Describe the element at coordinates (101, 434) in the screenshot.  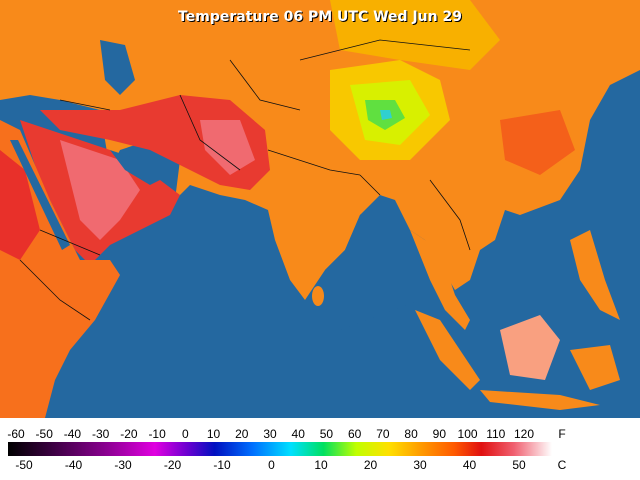
I see `fahrenheit-label: -30` at that location.